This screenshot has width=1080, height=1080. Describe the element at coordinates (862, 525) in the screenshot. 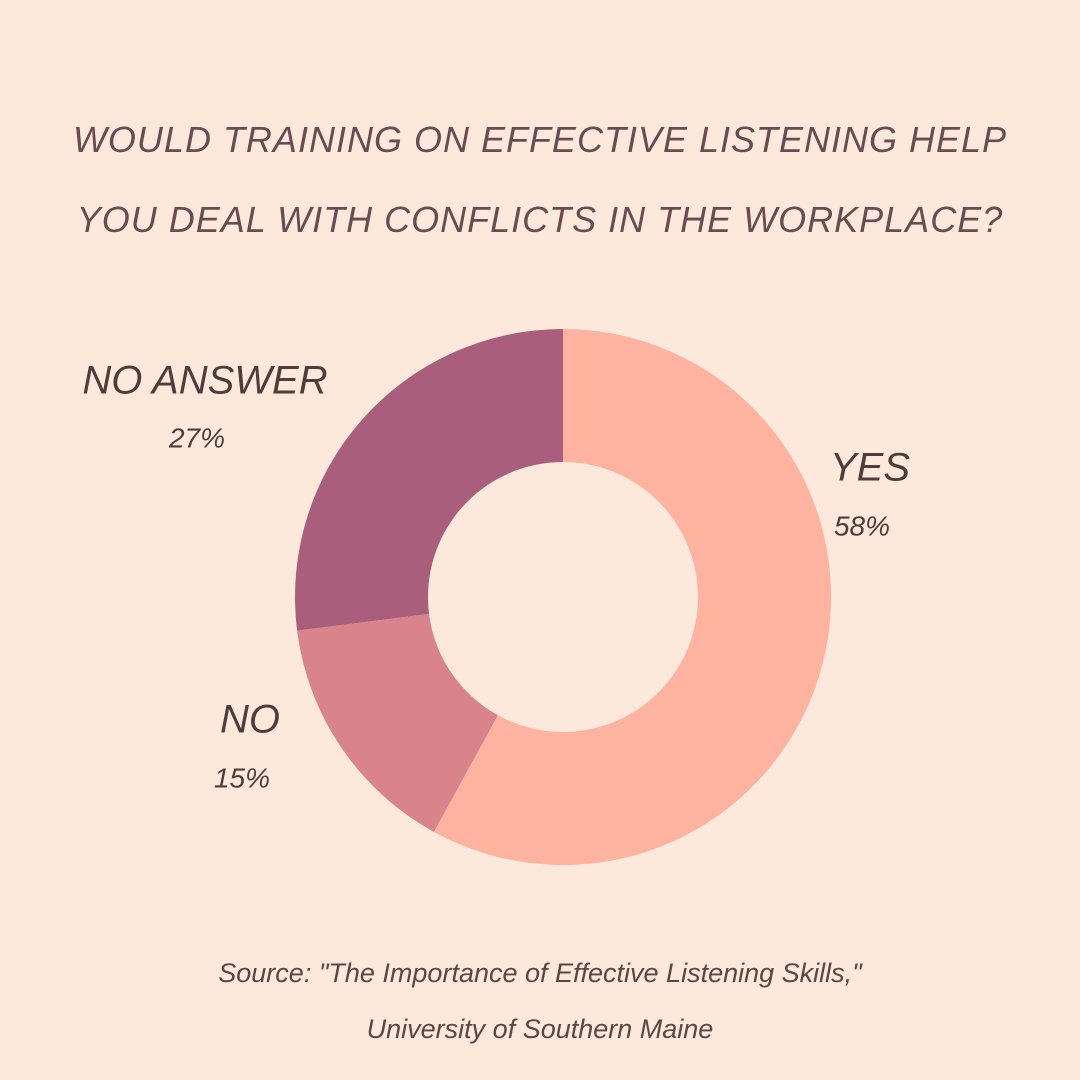

I see `value-label: 58%` at that location.